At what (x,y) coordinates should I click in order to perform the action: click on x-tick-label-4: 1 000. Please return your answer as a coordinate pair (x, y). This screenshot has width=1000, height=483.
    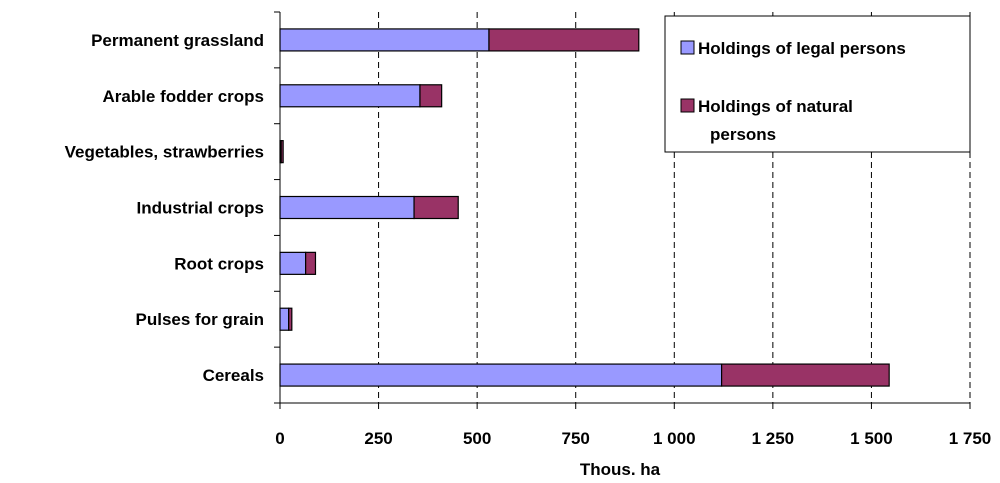
    Looking at the image, I should click on (674, 438).